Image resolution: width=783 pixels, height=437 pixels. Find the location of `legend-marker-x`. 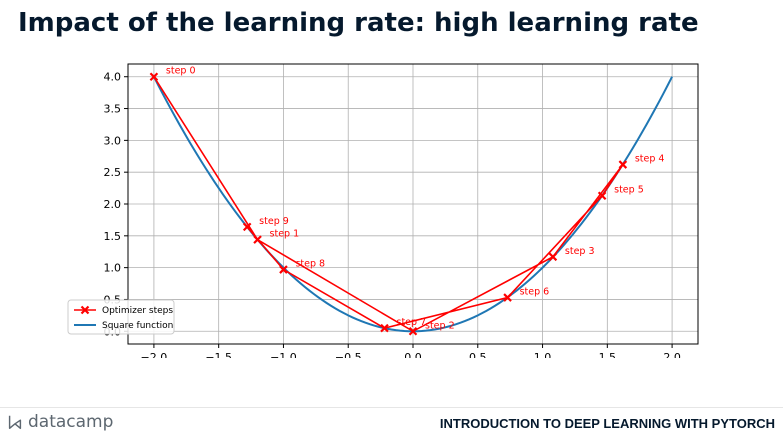

legend-marker-x is located at coordinates (85, 310).